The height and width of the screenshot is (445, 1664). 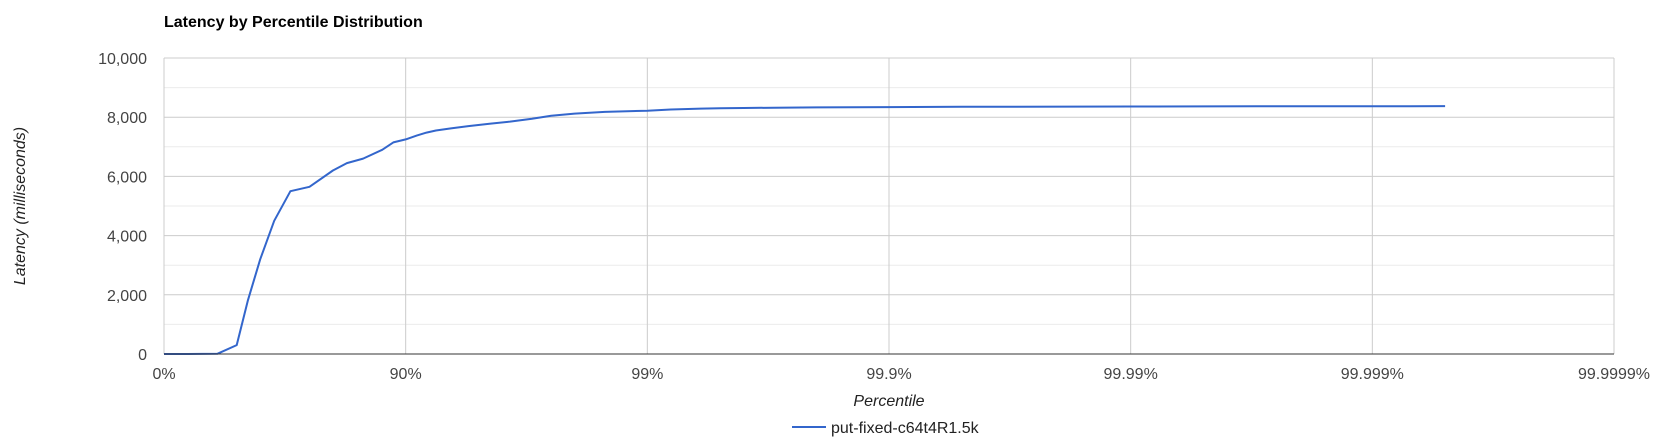 What do you see at coordinates (127, 237) in the screenshot?
I see `y-tick-label: 4,000` at bounding box center [127, 237].